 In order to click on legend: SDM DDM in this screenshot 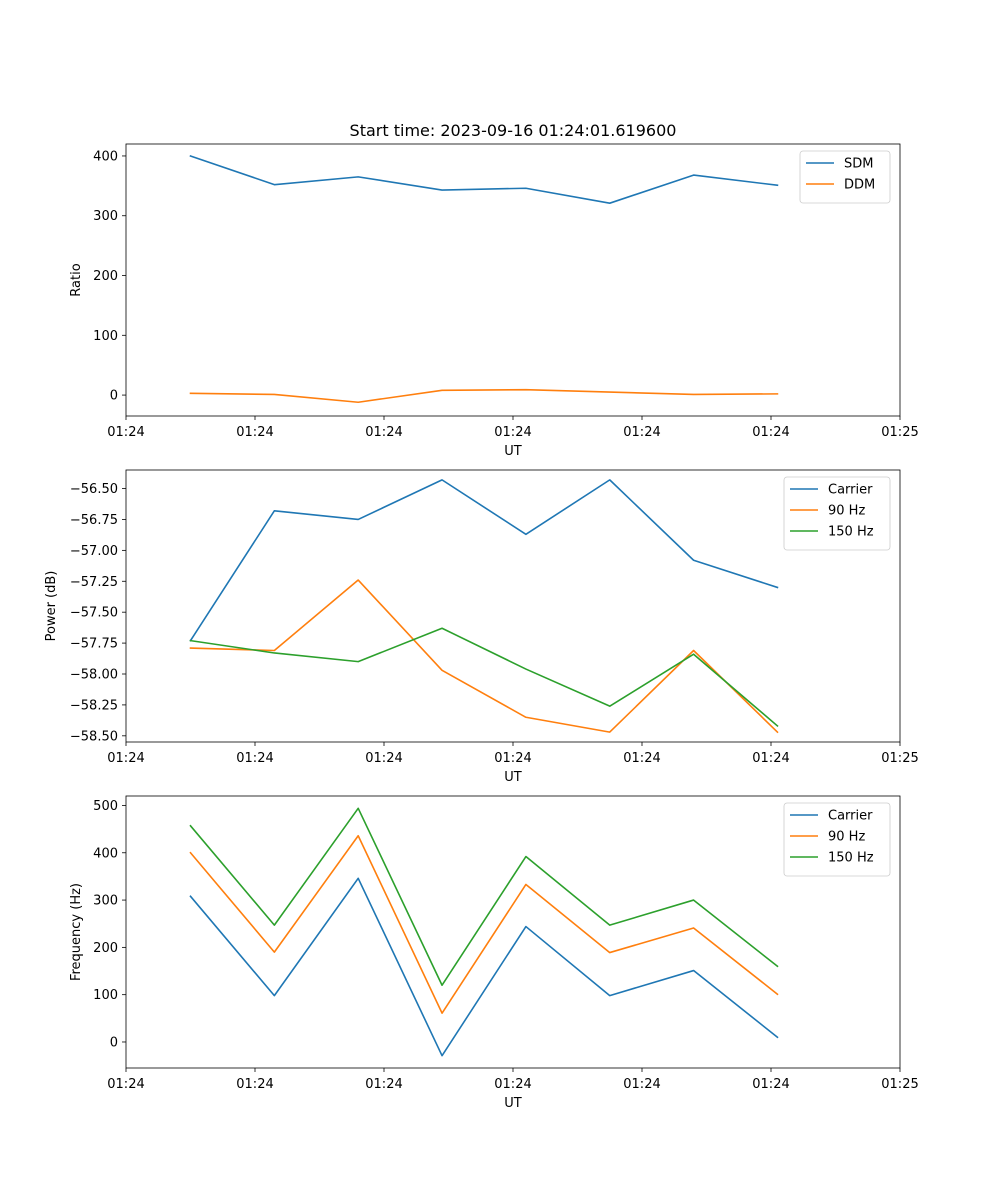, I will do `click(845, 177)`.